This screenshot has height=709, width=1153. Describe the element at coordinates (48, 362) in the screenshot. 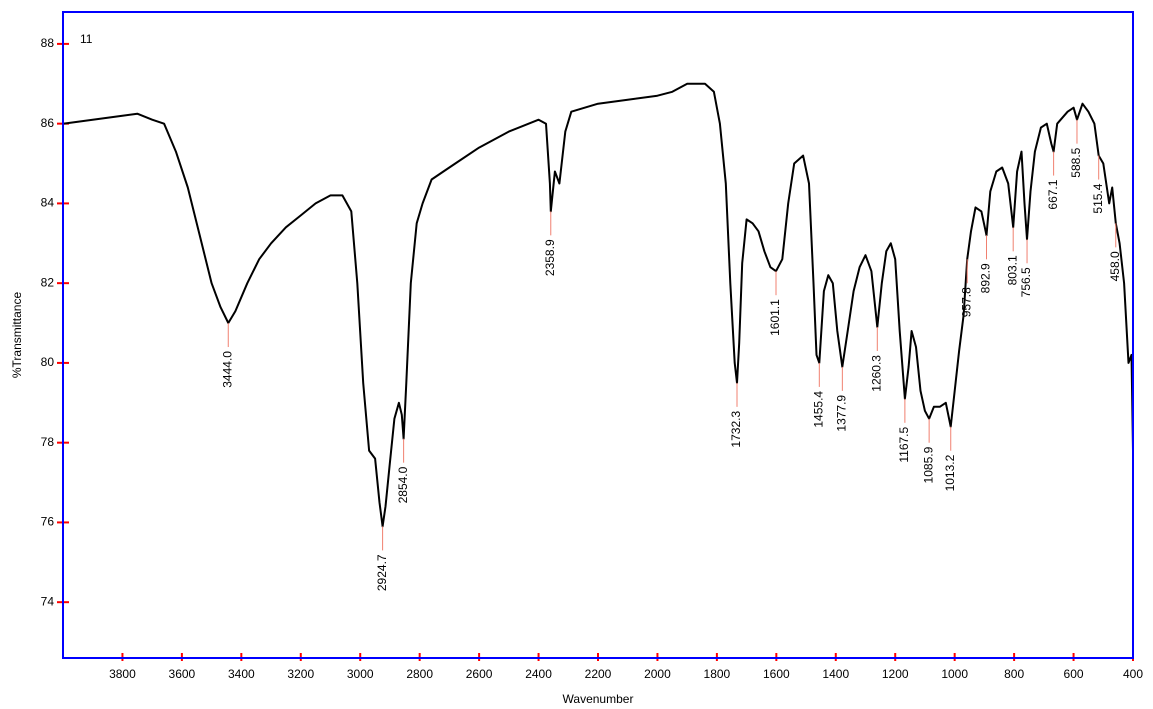

I see `y-tick-label: 80` at that location.